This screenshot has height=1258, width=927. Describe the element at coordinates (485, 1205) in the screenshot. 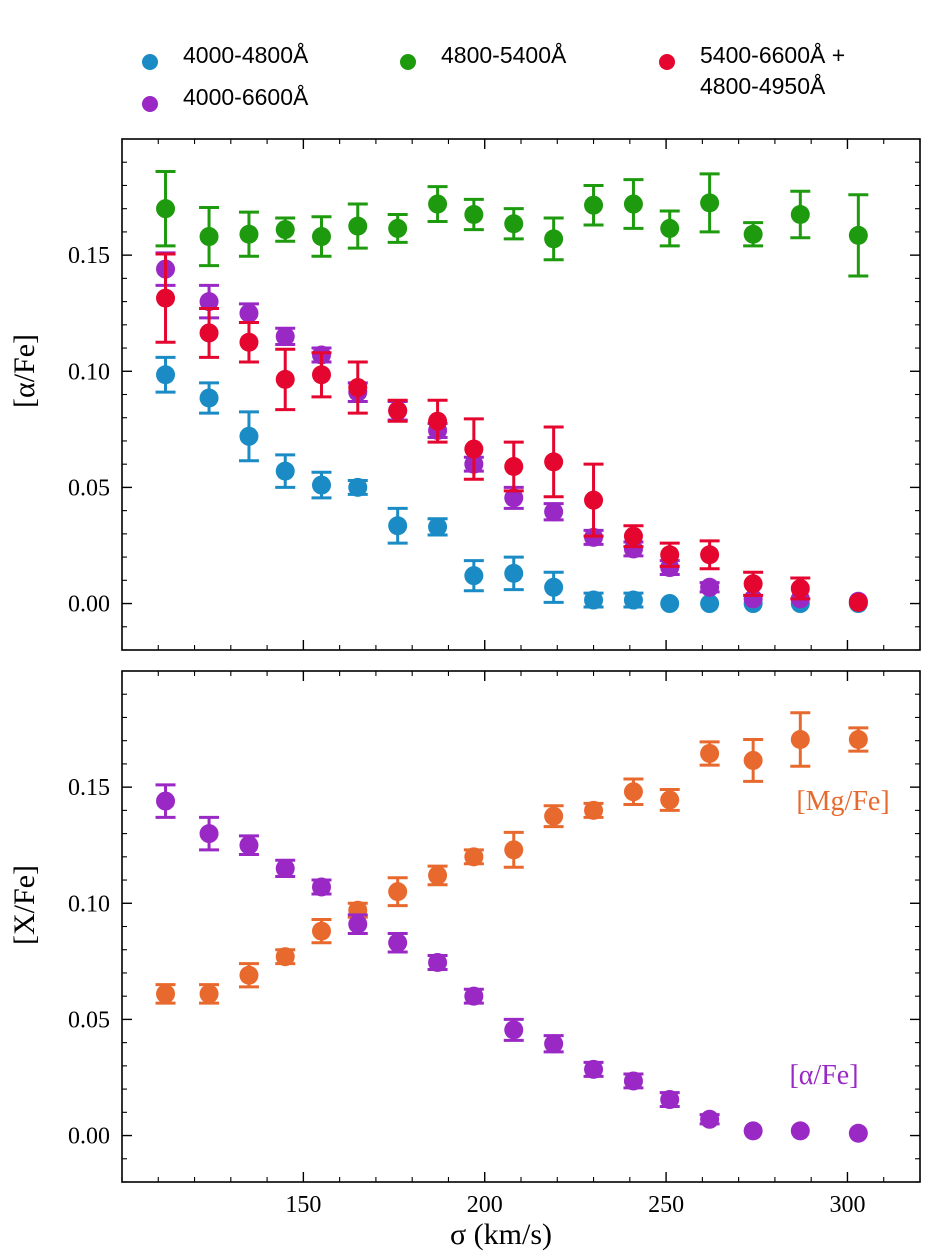

I see `x-tick-label: 200` at that location.